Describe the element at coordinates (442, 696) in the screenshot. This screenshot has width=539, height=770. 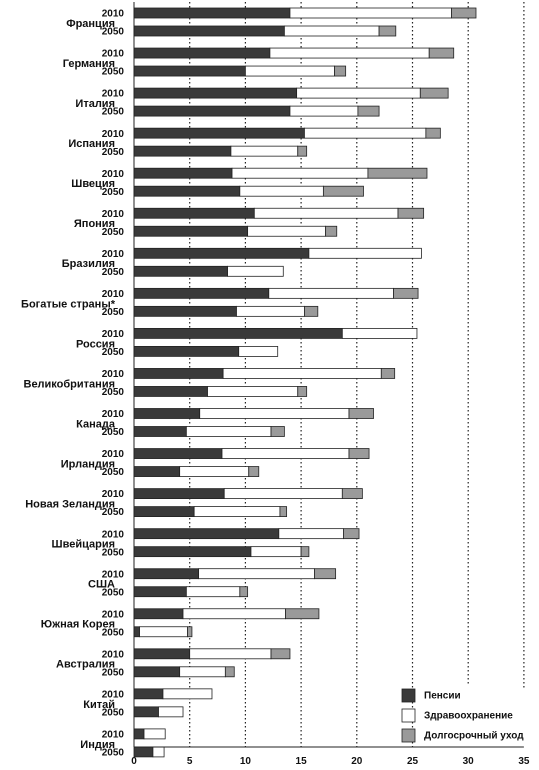
I see `legend-label: Пенсии` at that location.